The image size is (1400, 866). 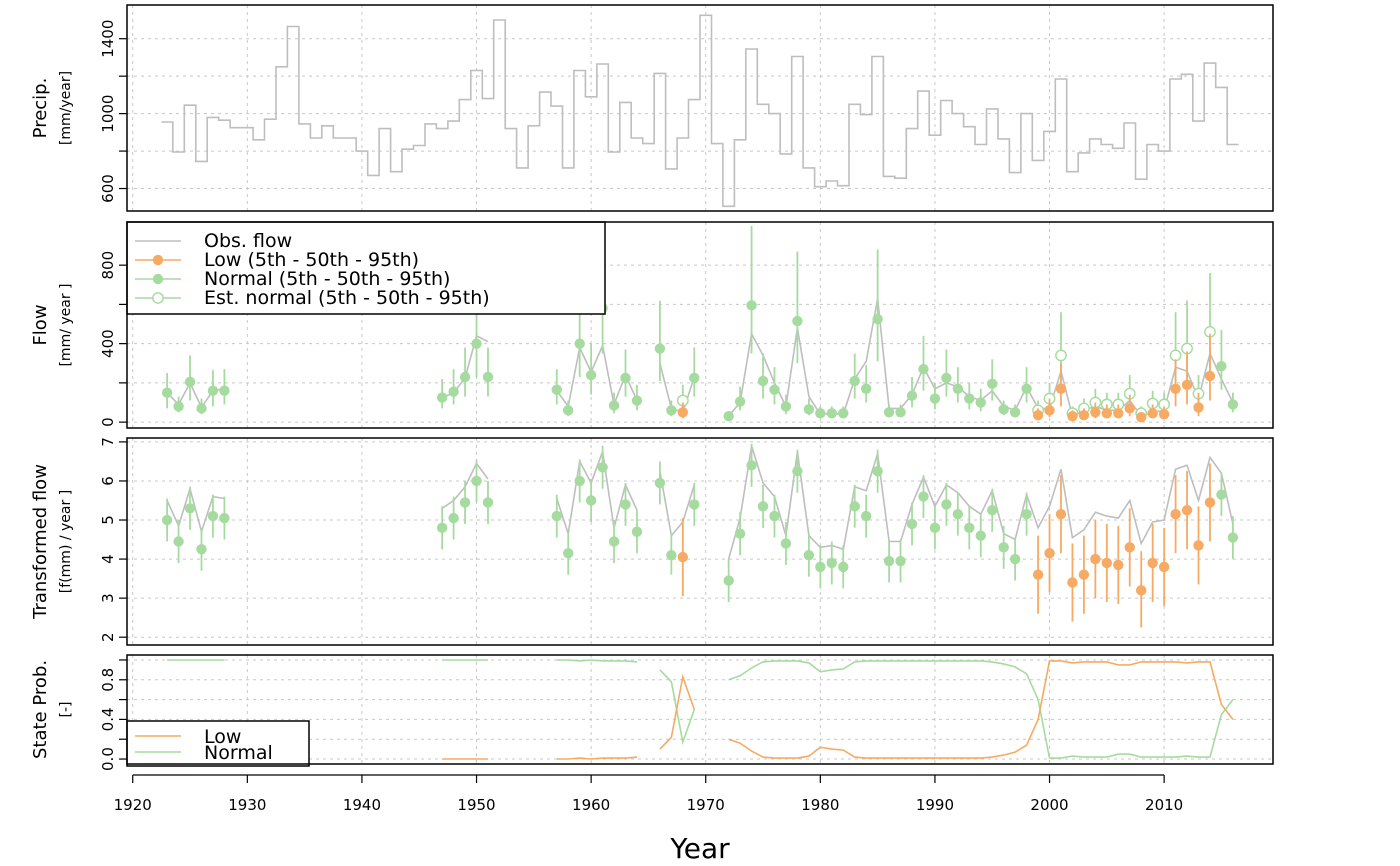 What do you see at coordinates (1164, 805) in the screenshot?
I see `x-tick-label: 2010` at bounding box center [1164, 805].